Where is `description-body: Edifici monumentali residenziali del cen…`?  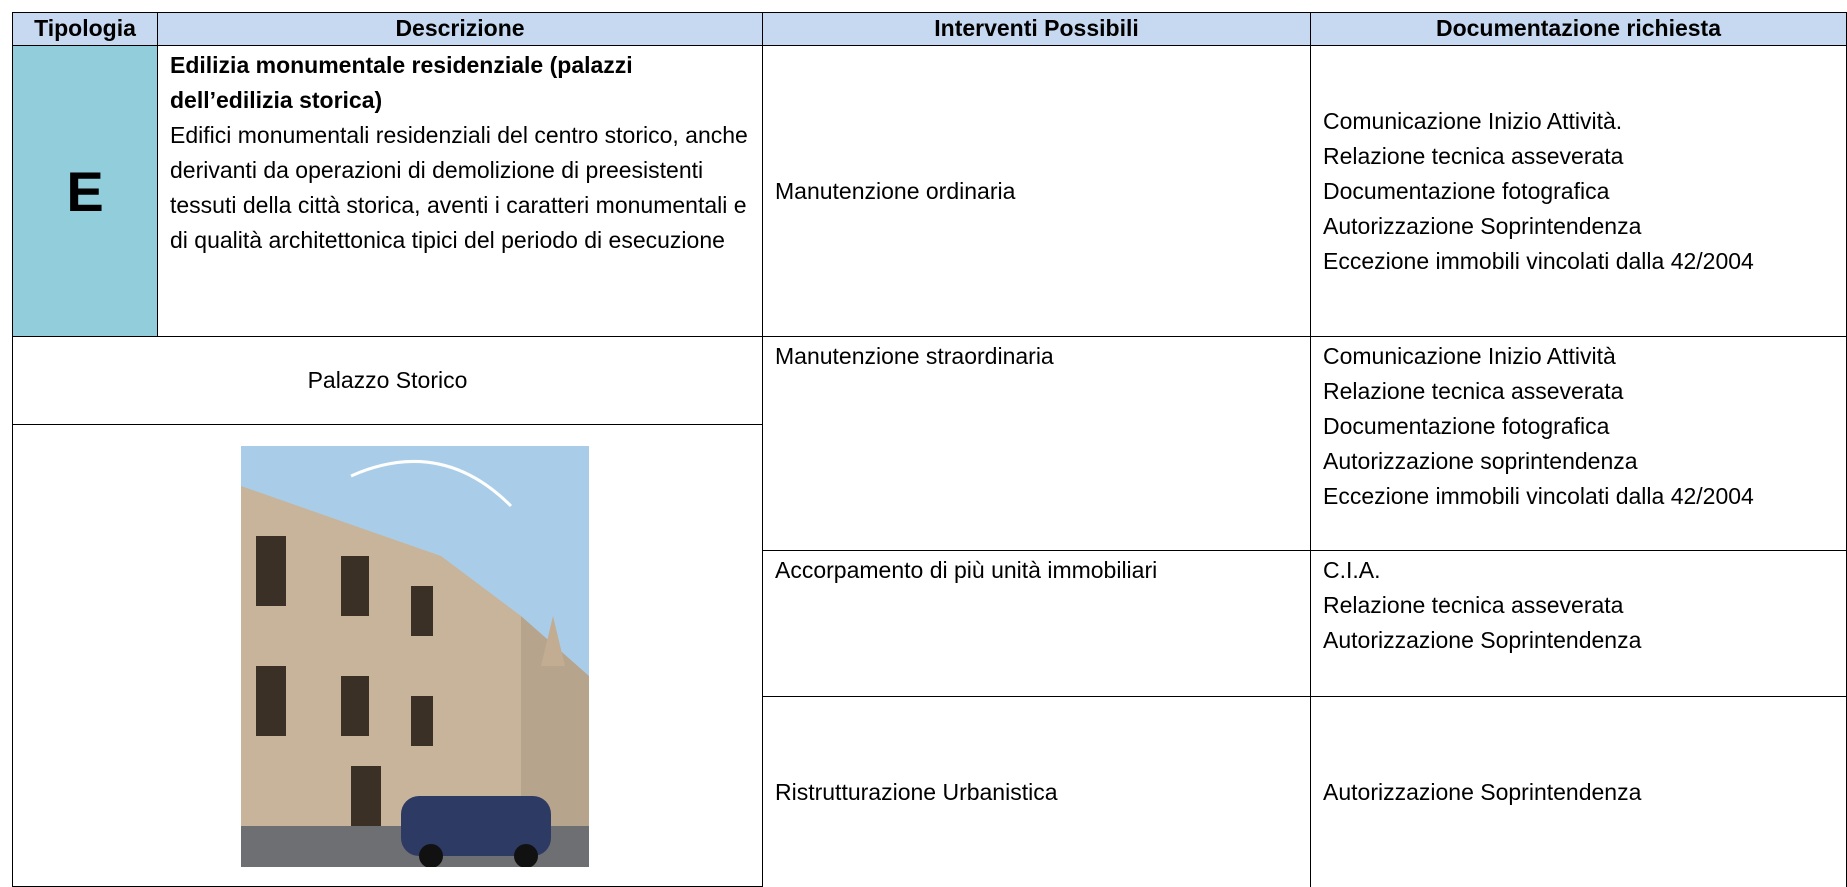 description-body: Edifici monumentali residenziali del cen… is located at coordinates (459, 187).